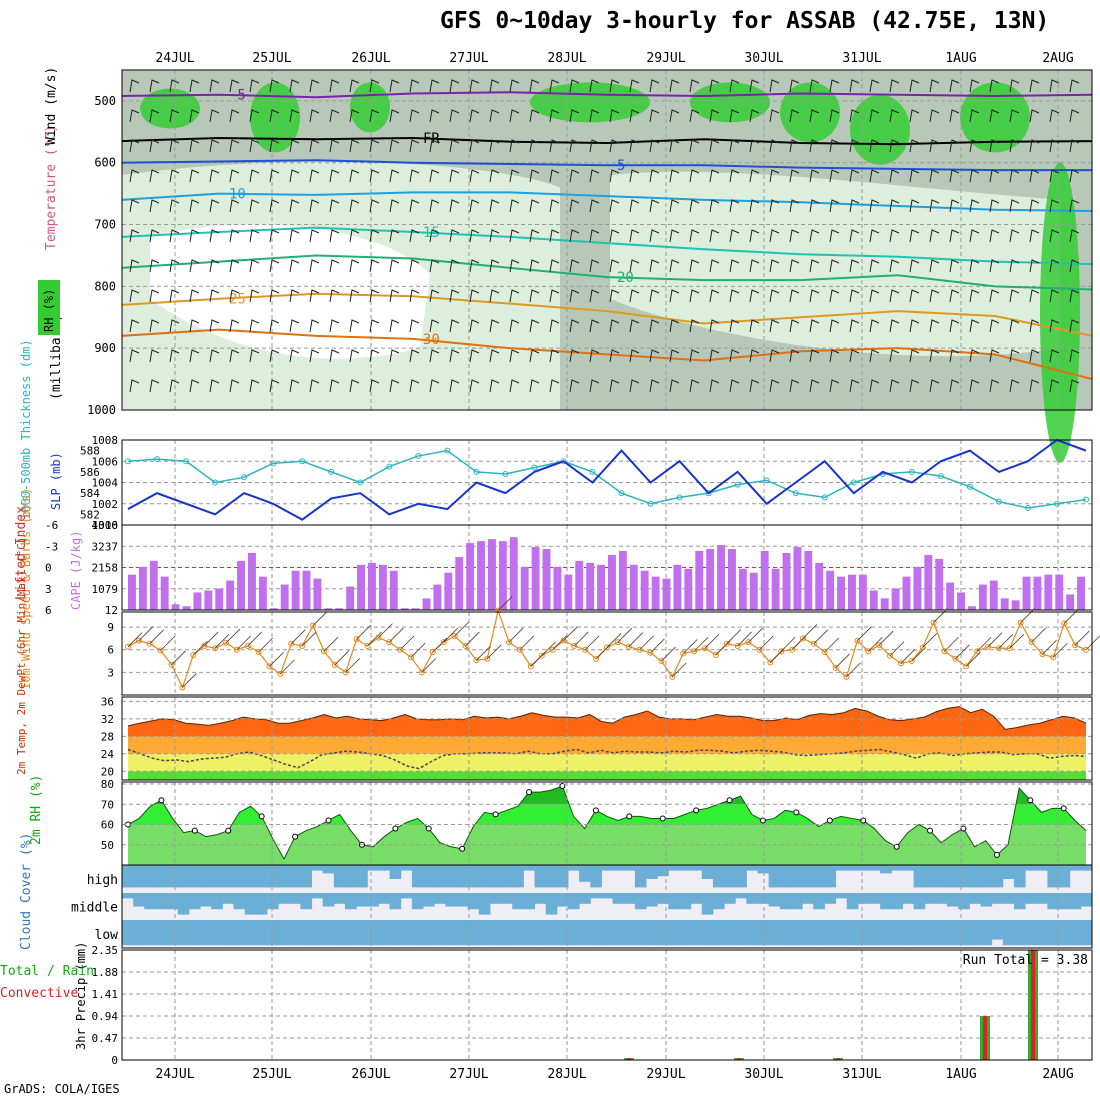 The width and height of the screenshot is (1100, 1100). I want to click on isotherm-label-1: FR, so click(431, 139).